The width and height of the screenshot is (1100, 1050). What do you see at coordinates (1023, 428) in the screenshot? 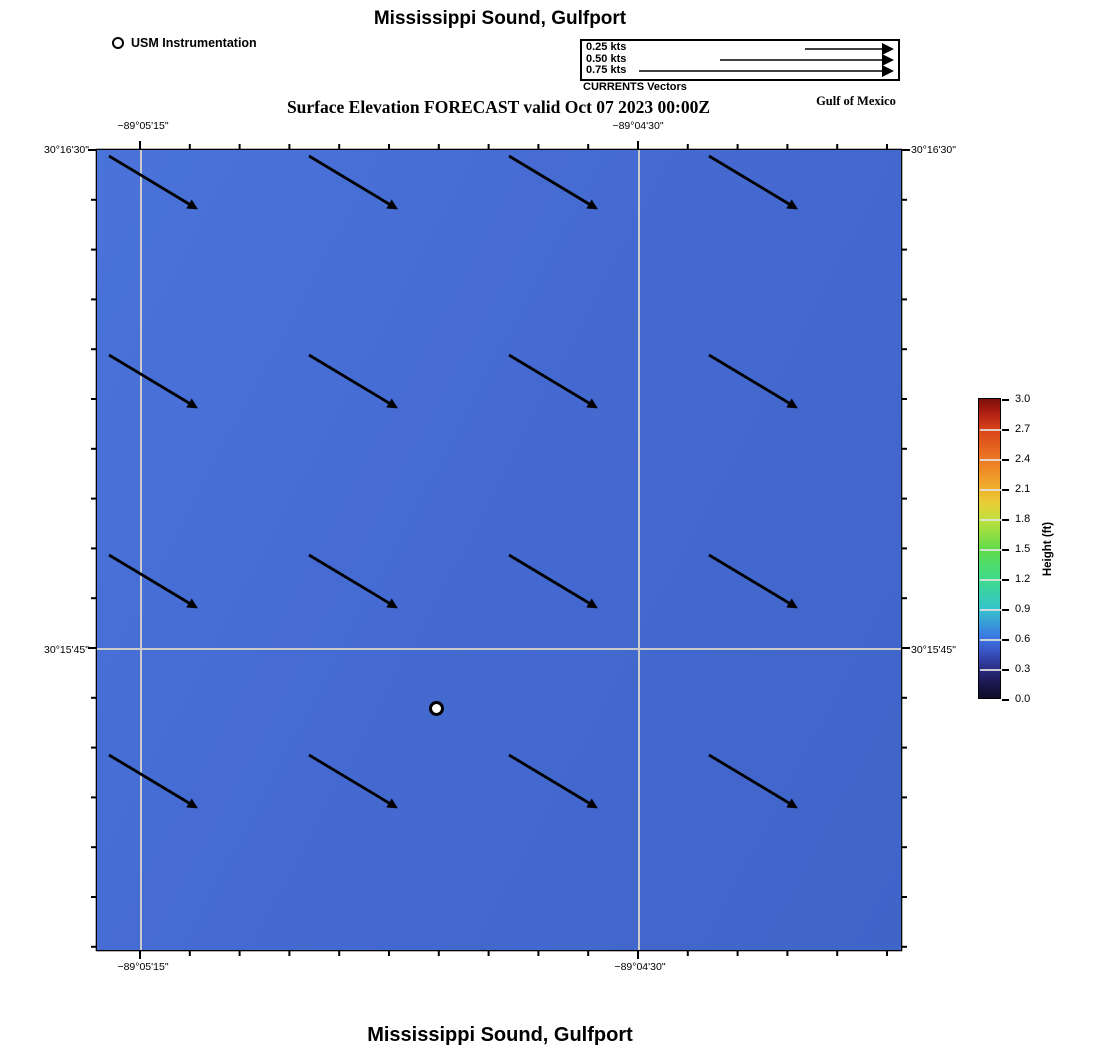
I see `colorbar-tick-label: 2.7` at bounding box center [1023, 428].